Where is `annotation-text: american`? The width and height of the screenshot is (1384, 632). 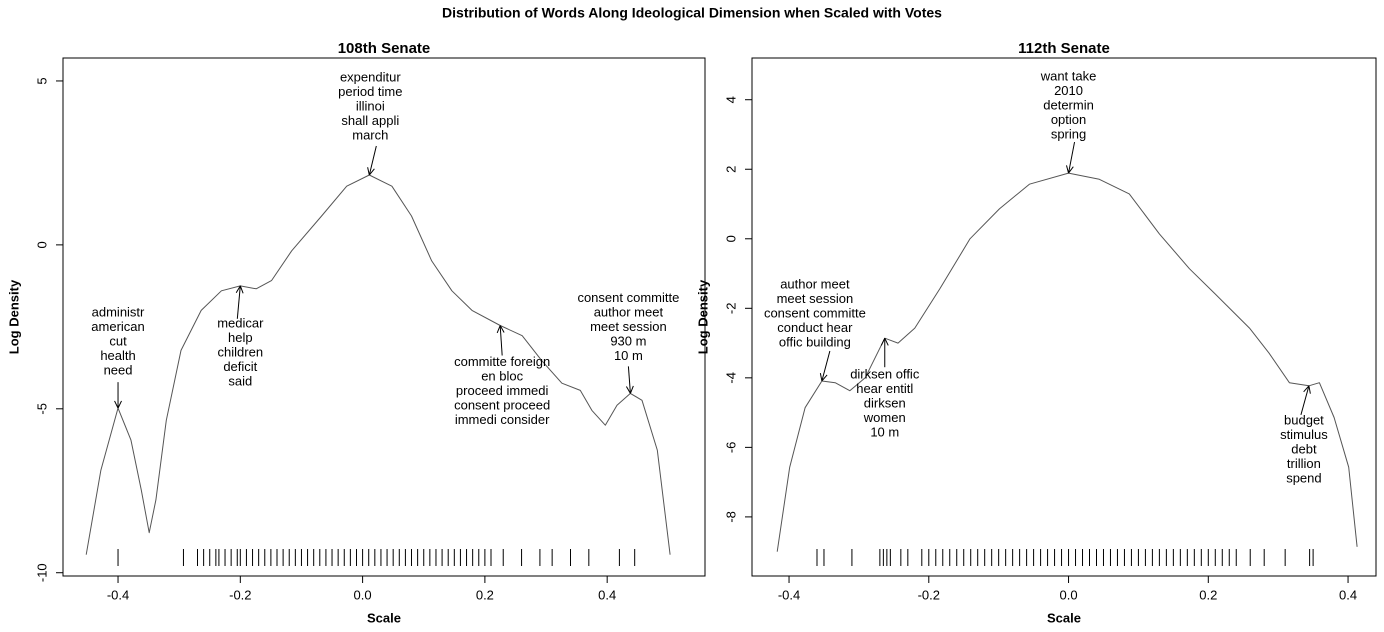
annotation-text: american is located at coordinates (117, 326).